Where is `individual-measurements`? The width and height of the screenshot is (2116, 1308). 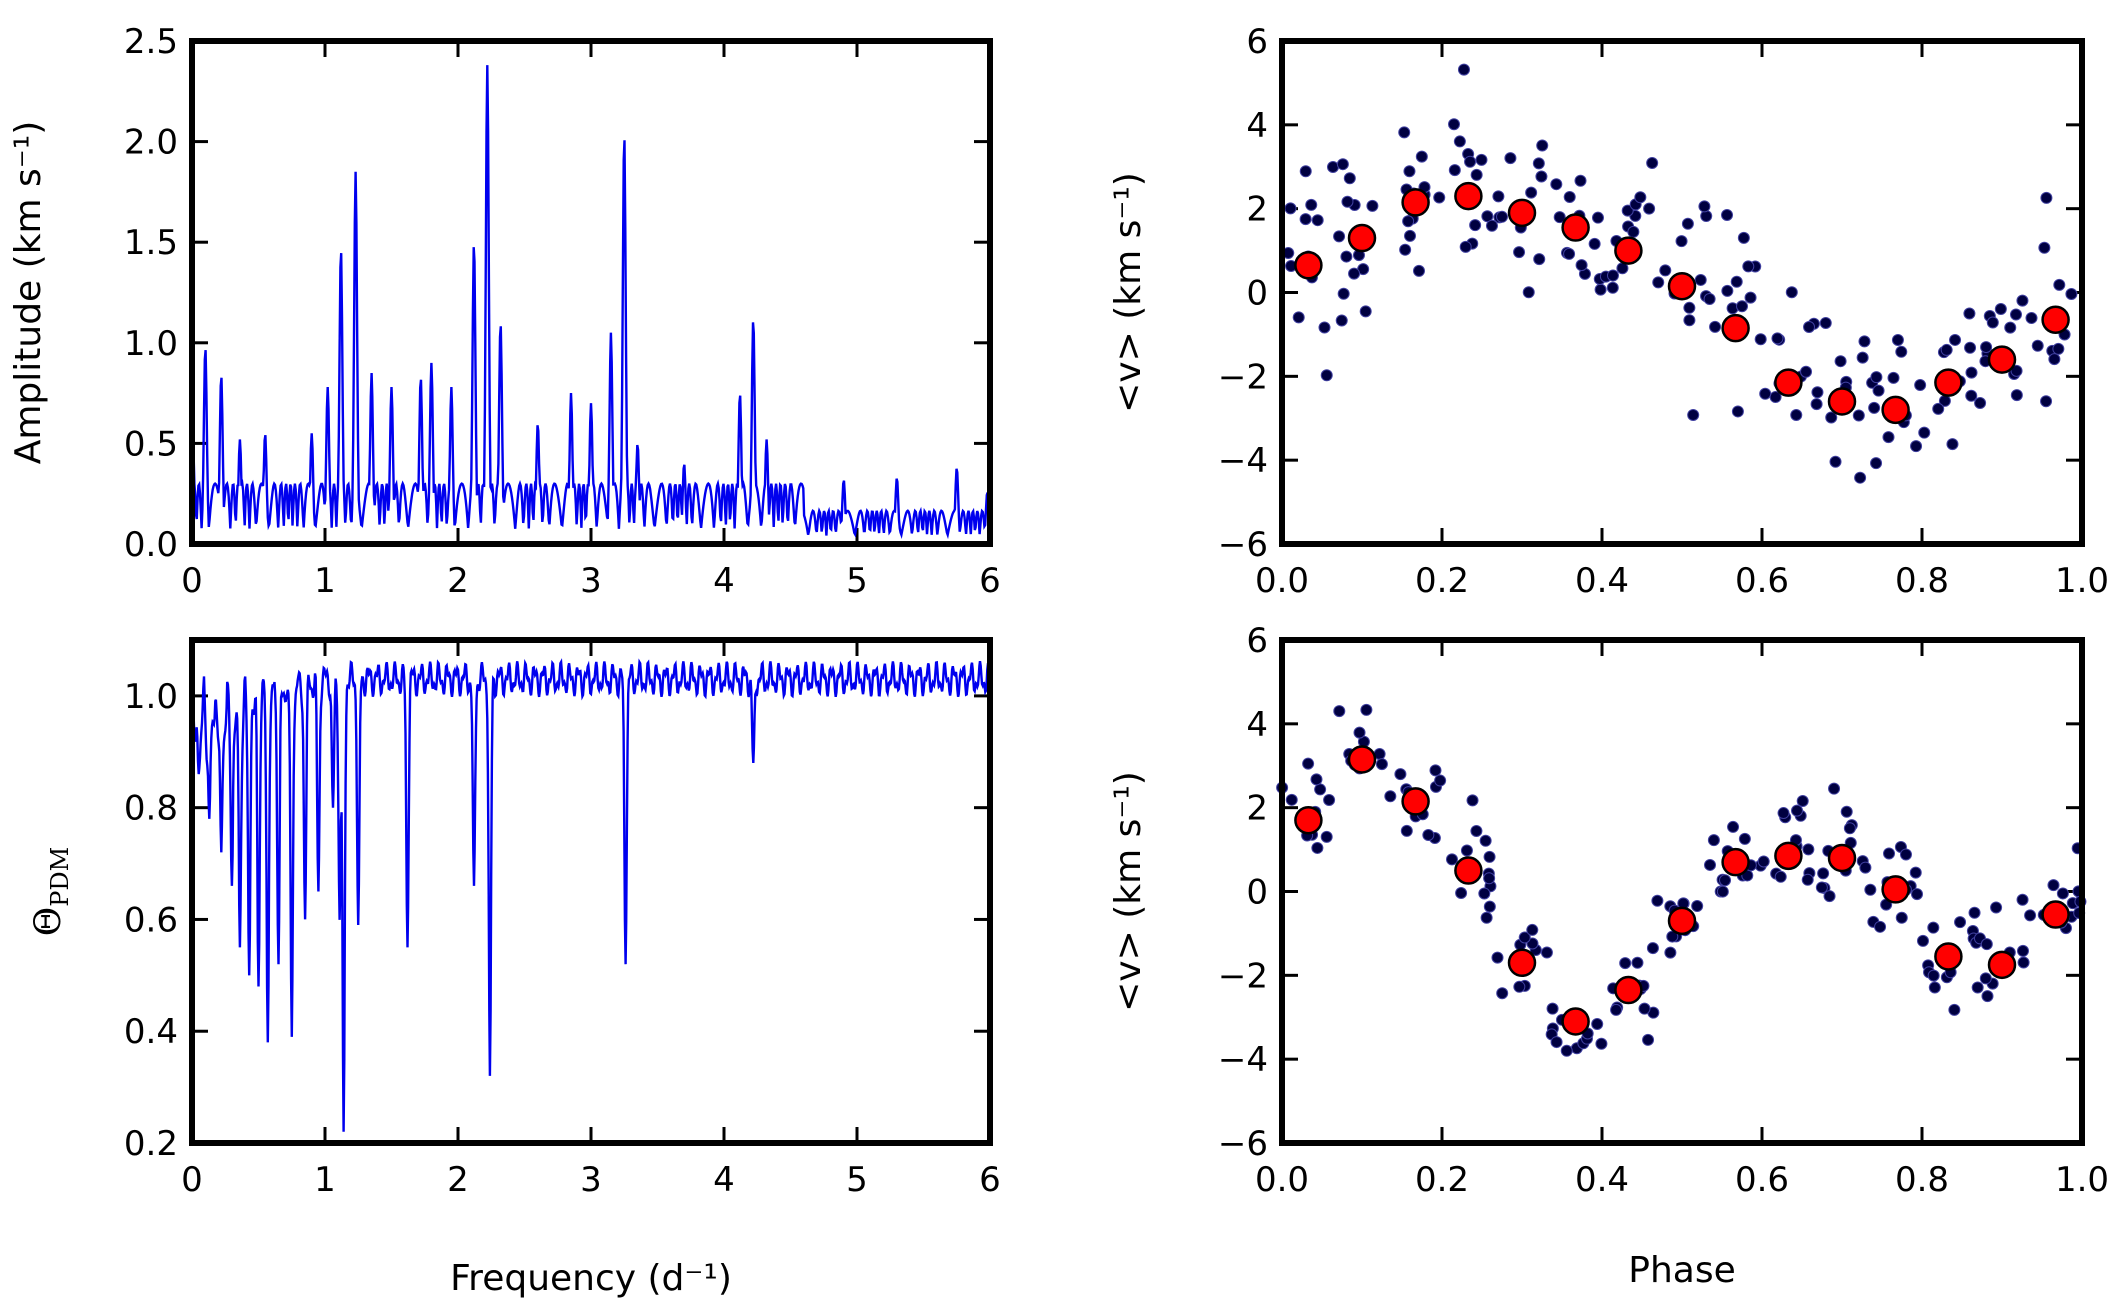
individual-measurements is located at coordinates (1680, 273).